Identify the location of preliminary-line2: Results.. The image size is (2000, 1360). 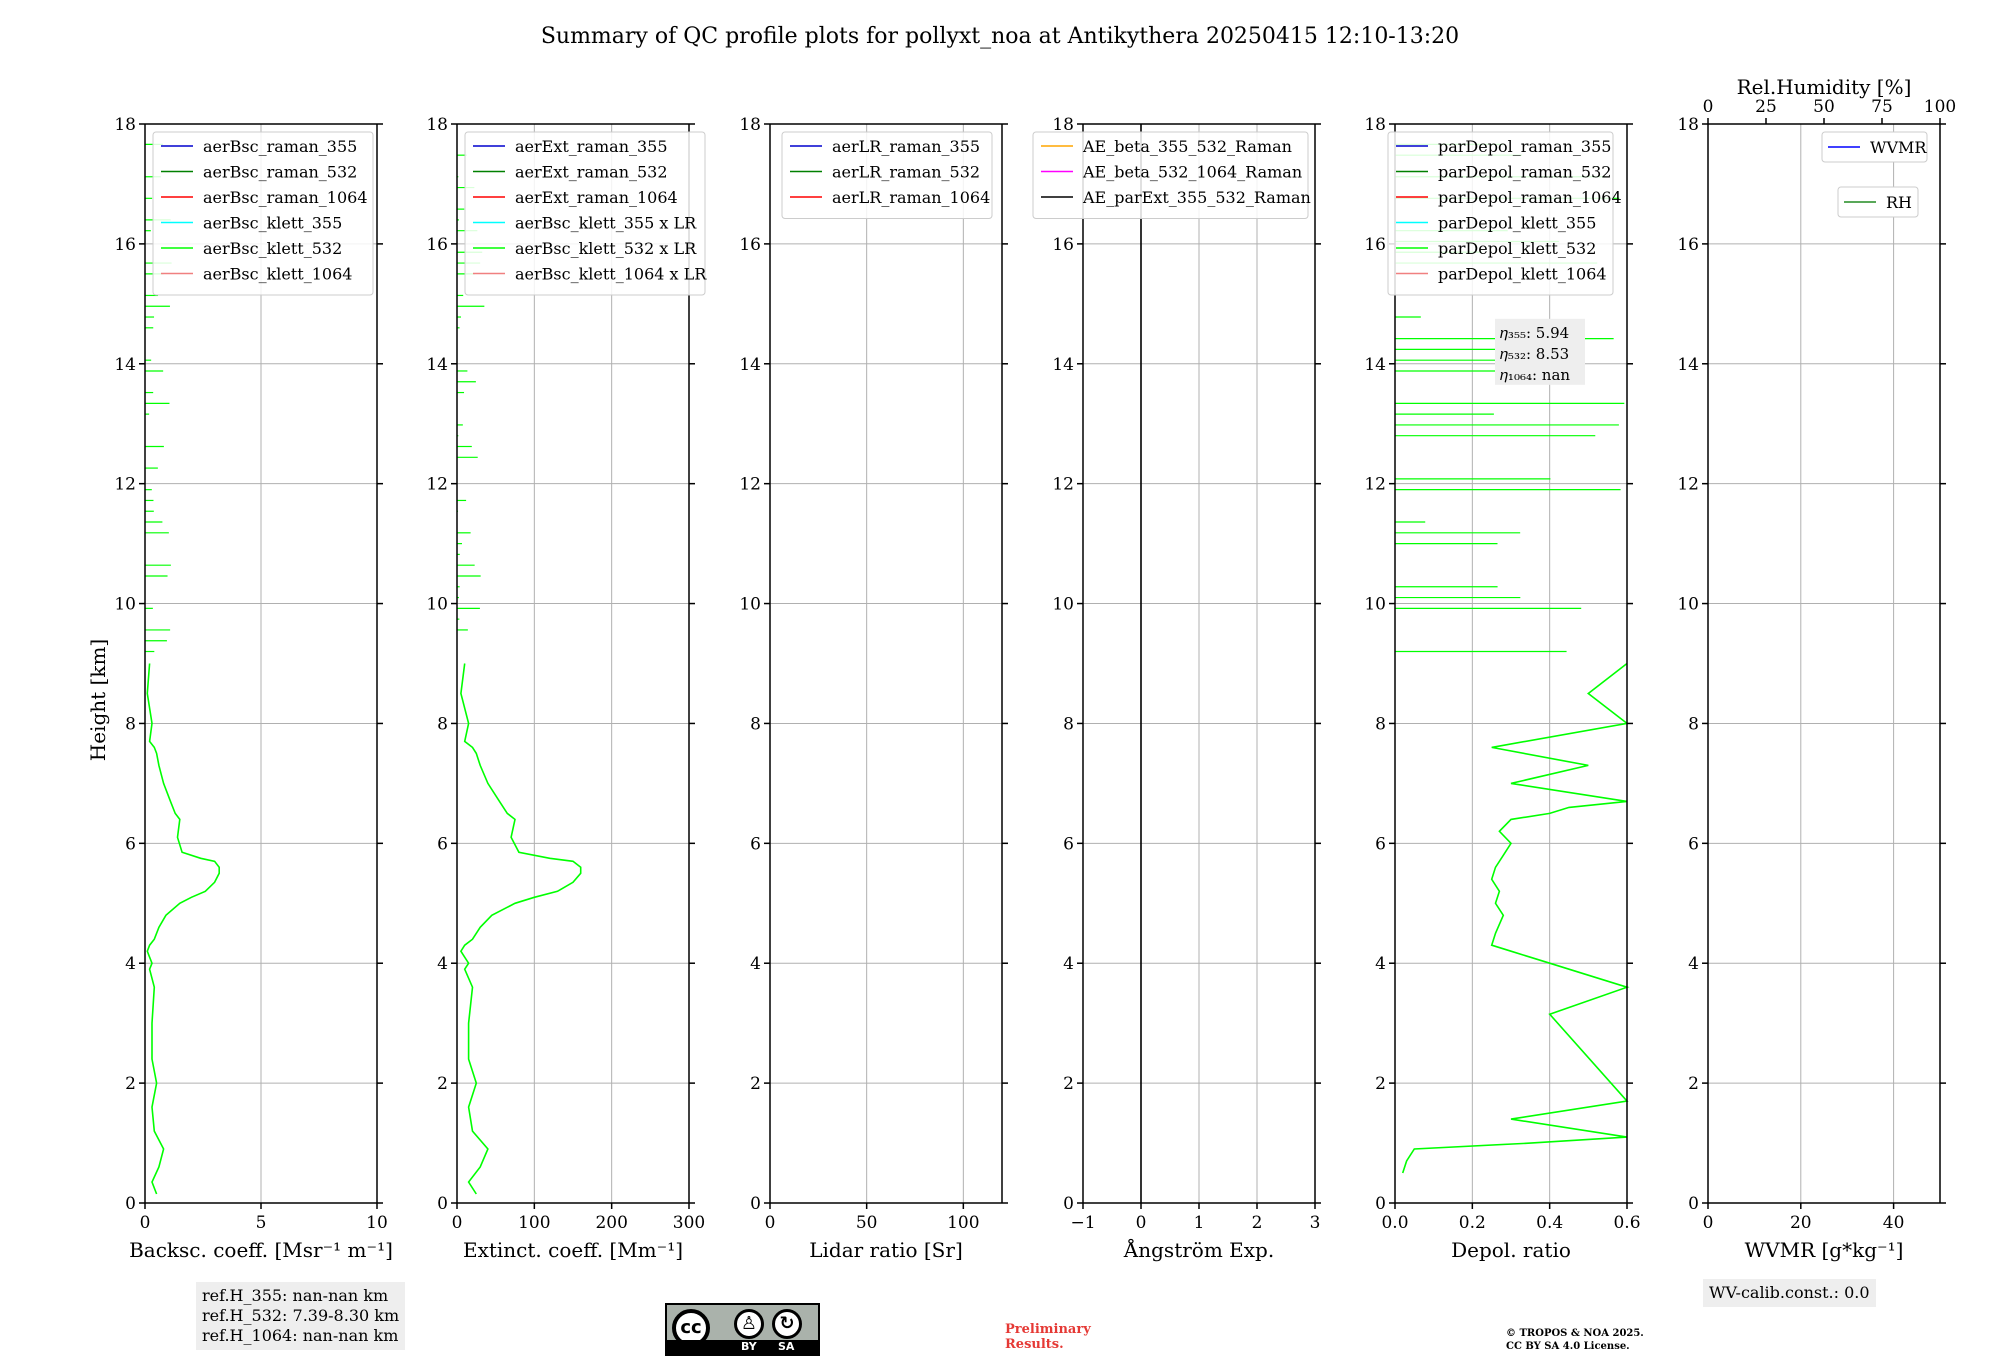
(1034, 1344).